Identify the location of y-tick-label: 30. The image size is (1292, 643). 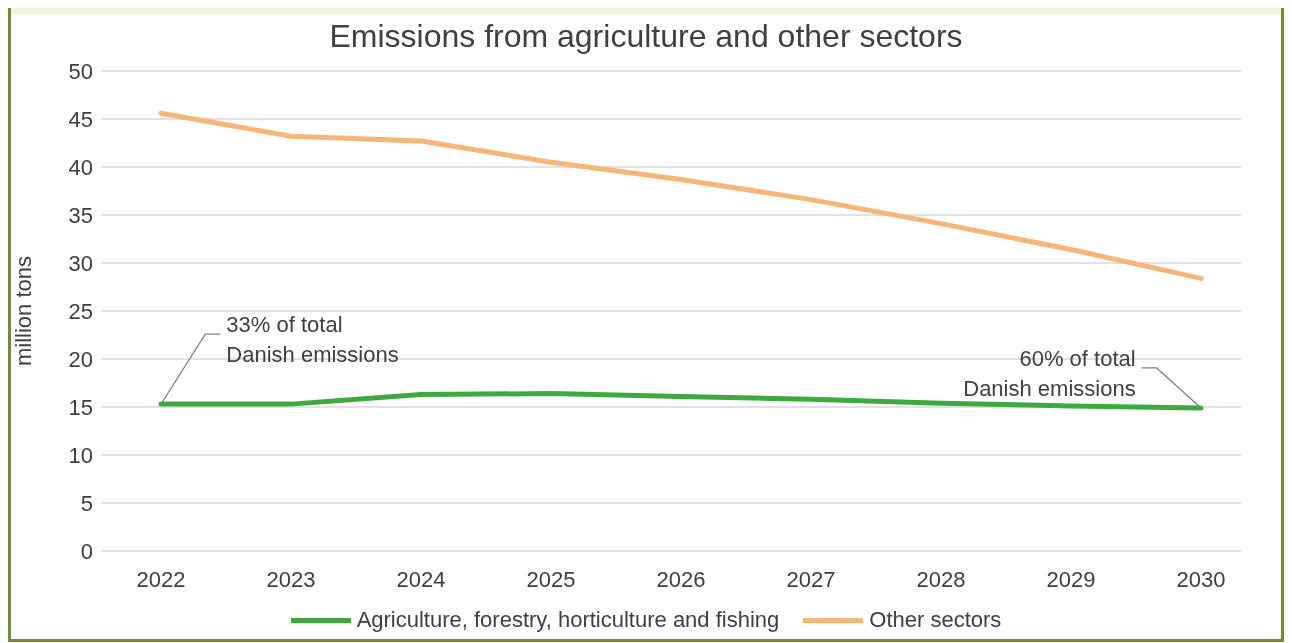
(80, 263).